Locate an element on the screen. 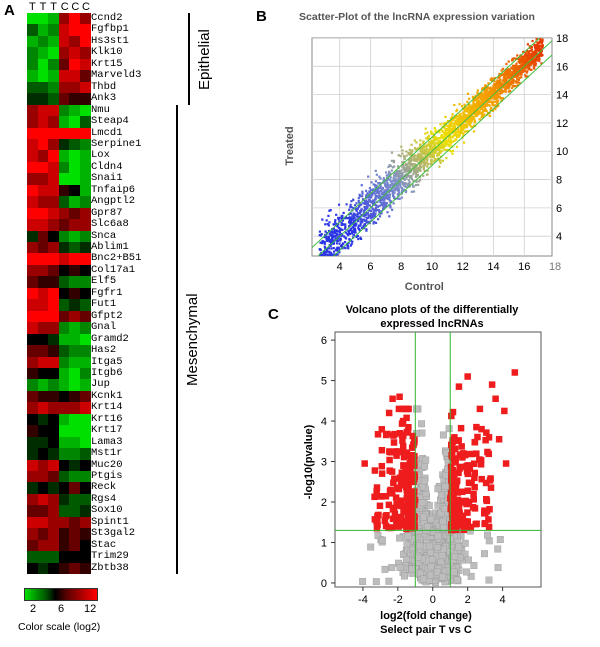 The width and height of the screenshot is (600, 647). heatmap-row-label: Ablim1 is located at coordinates (110, 247).